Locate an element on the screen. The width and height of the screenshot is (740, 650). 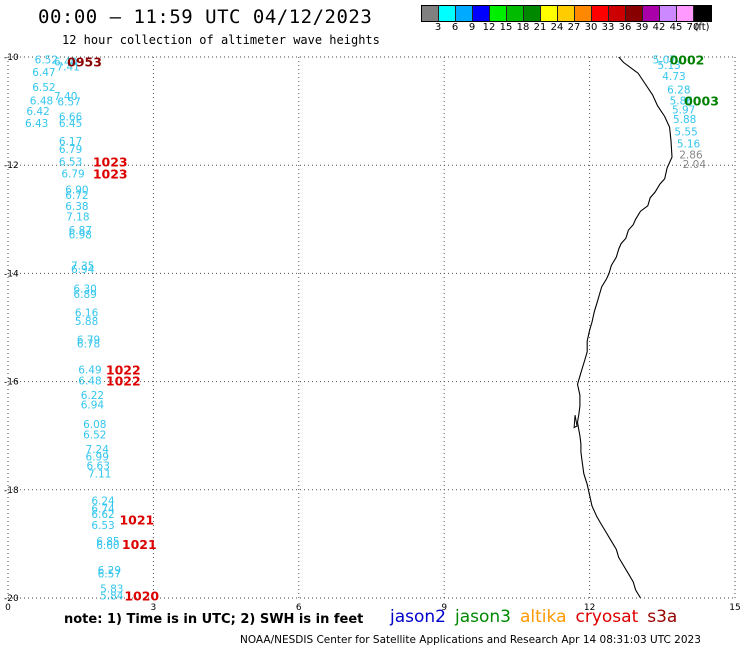
pass-time-label: 1023 is located at coordinates (110, 161).